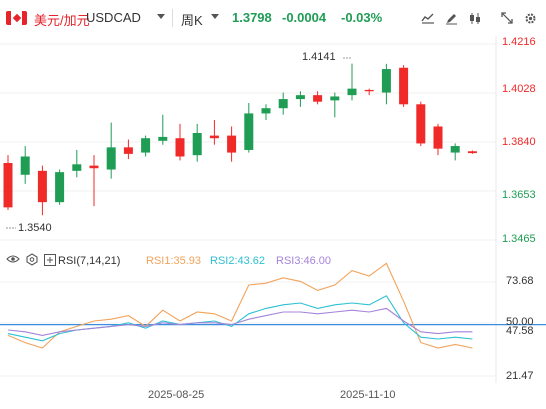  Describe the element at coordinates (35, 228) in the screenshot. I see `low-price-label: 1.3540` at that location.